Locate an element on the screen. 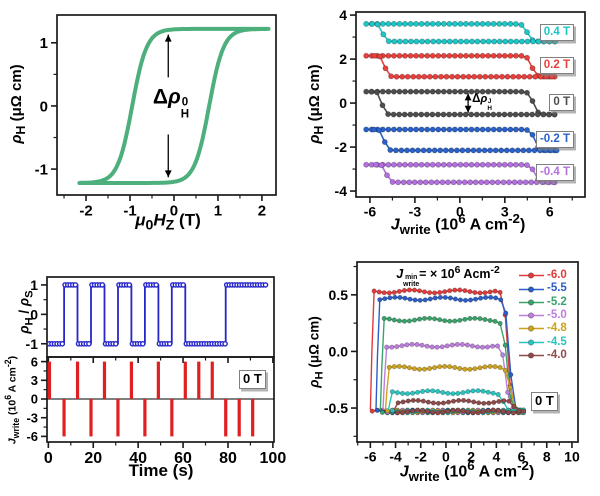 This screenshot has height=496, width=600. y-axis-label-top: ρH / ρS is located at coordinates (26, 312).